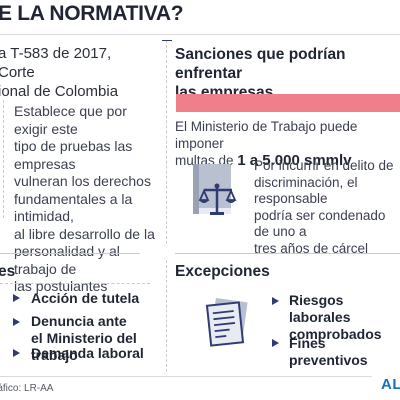  I want to click on fine-bar, so click(288, 103).